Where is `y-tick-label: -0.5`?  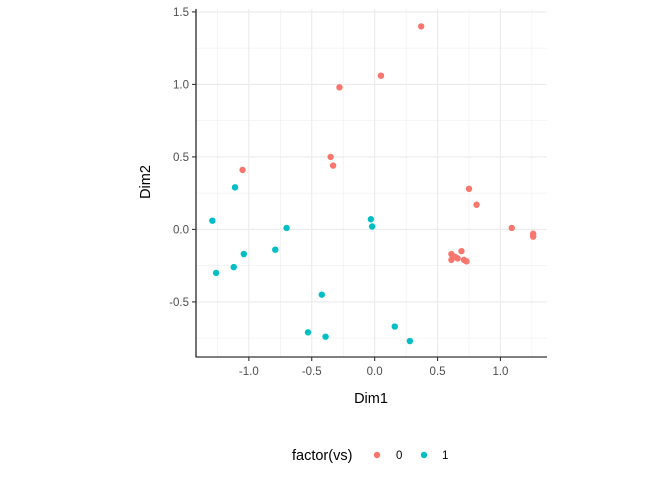 y-tick-label: -0.5 is located at coordinates (179, 303).